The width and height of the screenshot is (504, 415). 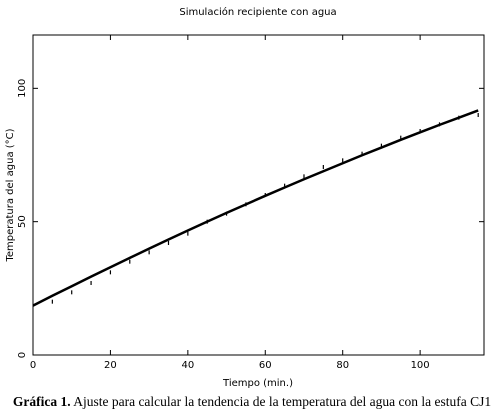 What do you see at coordinates (41, 401) in the screenshot?
I see `caption-label: Gráfica 1.` at bounding box center [41, 401].